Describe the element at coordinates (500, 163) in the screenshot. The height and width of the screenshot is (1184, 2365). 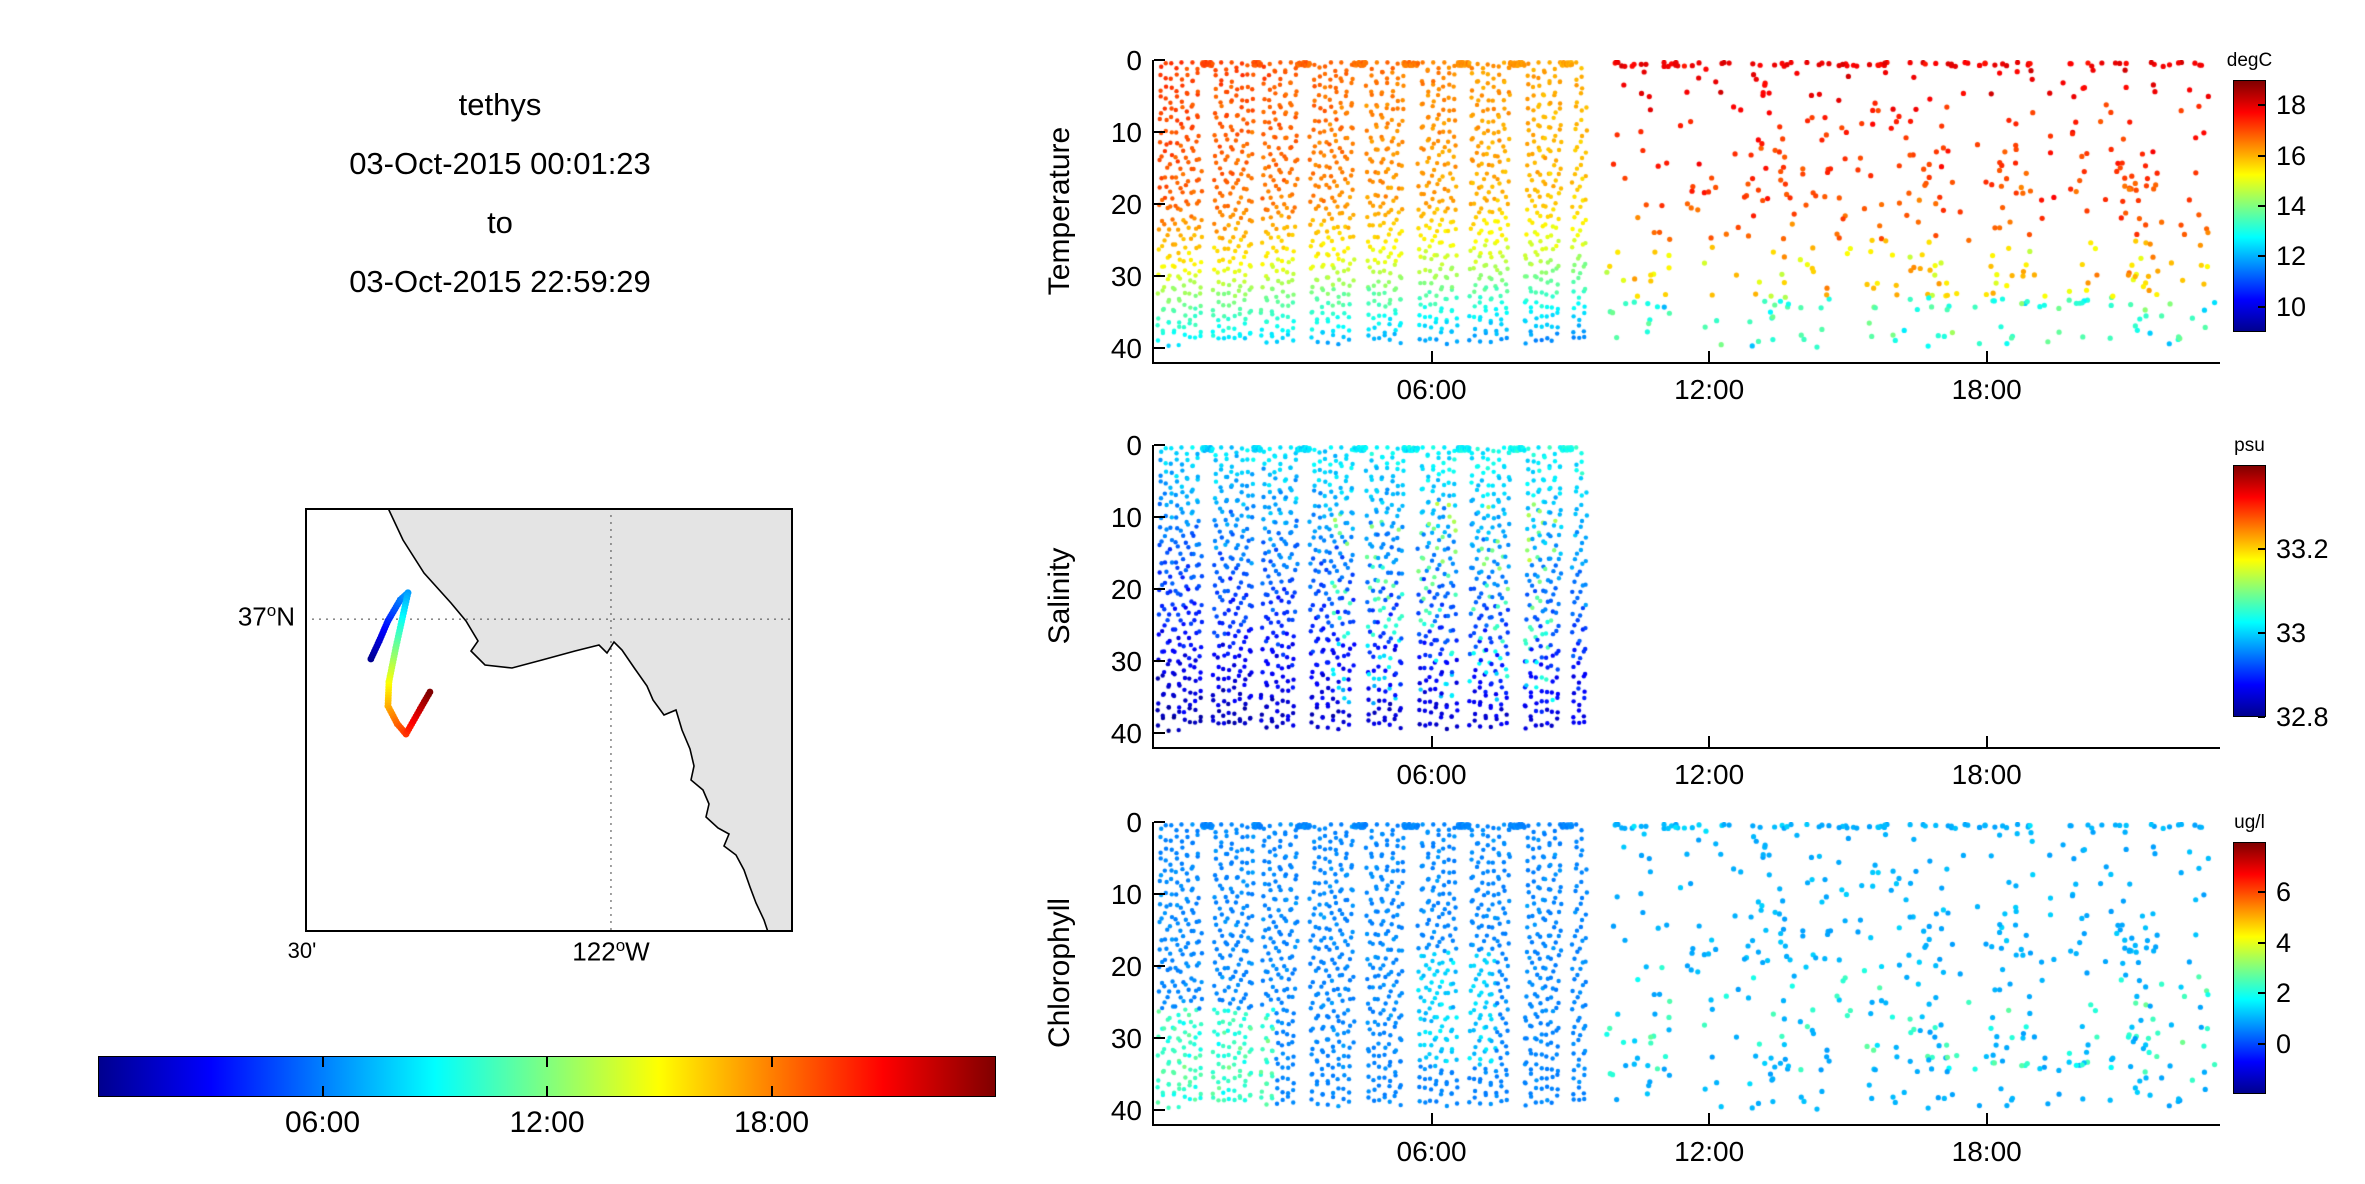
I see `start-timestamp: 03-Oct-2015 00:01:23` at that location.